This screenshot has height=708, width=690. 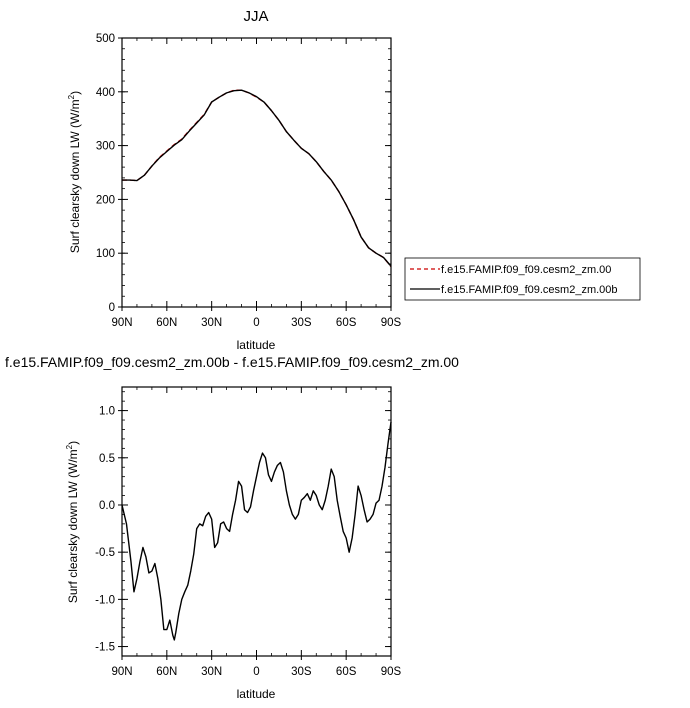 I want to click on top-plot-area, so click(x=257, y=178).